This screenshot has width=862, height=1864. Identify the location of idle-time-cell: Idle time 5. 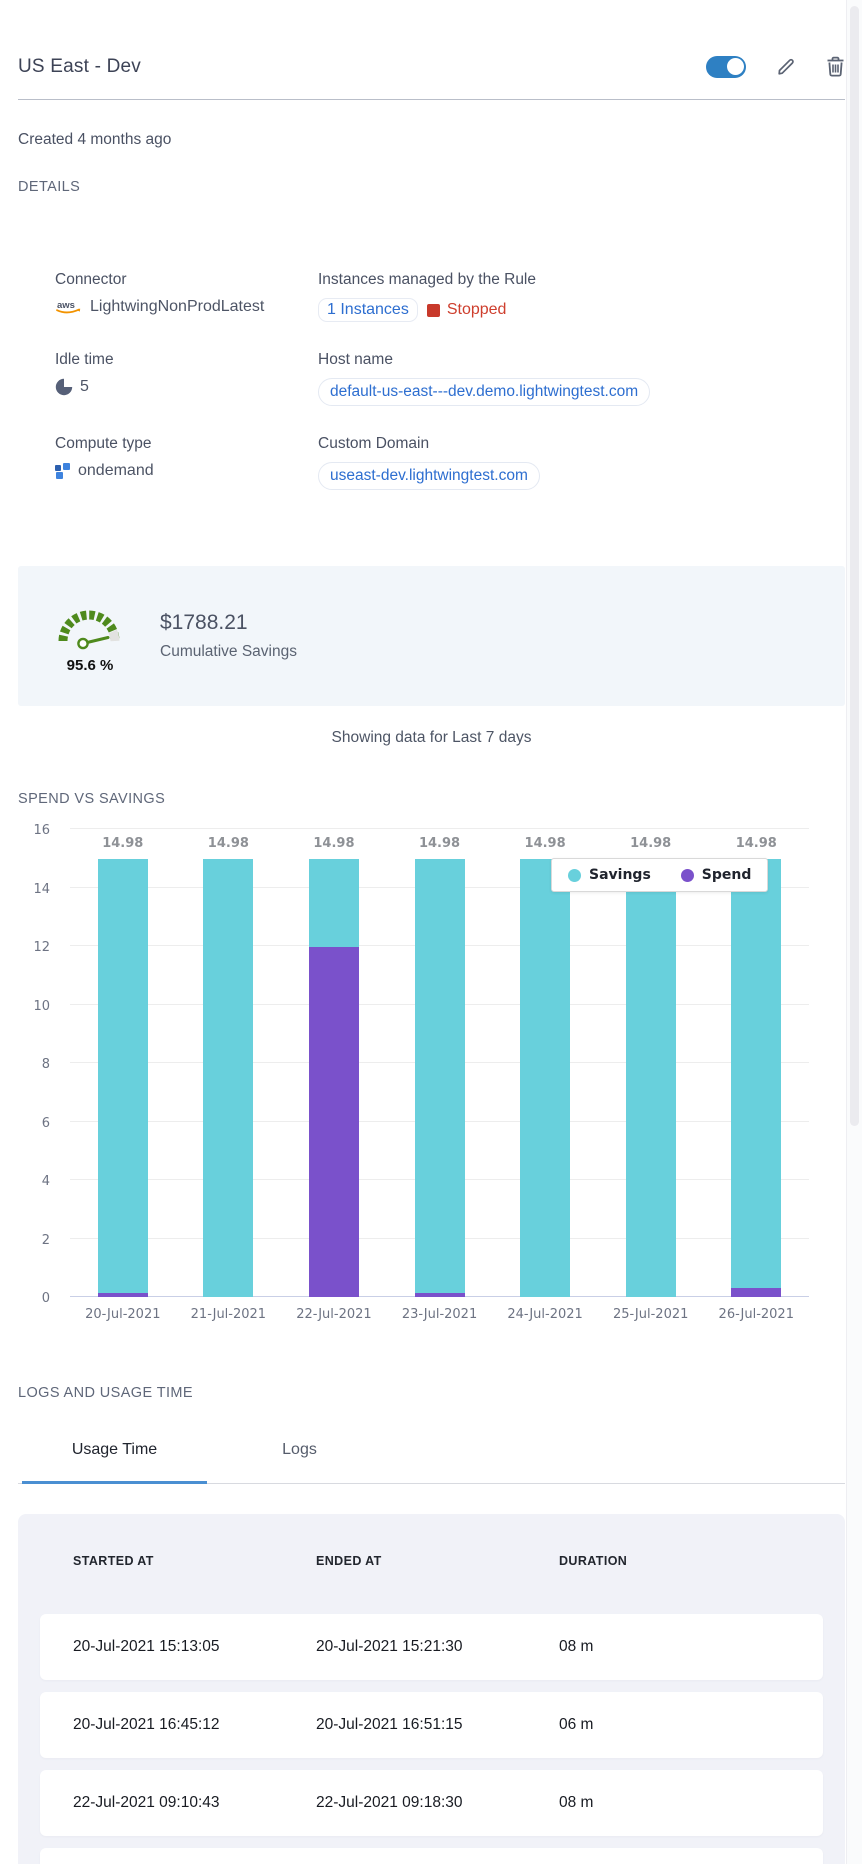
(186, 378).